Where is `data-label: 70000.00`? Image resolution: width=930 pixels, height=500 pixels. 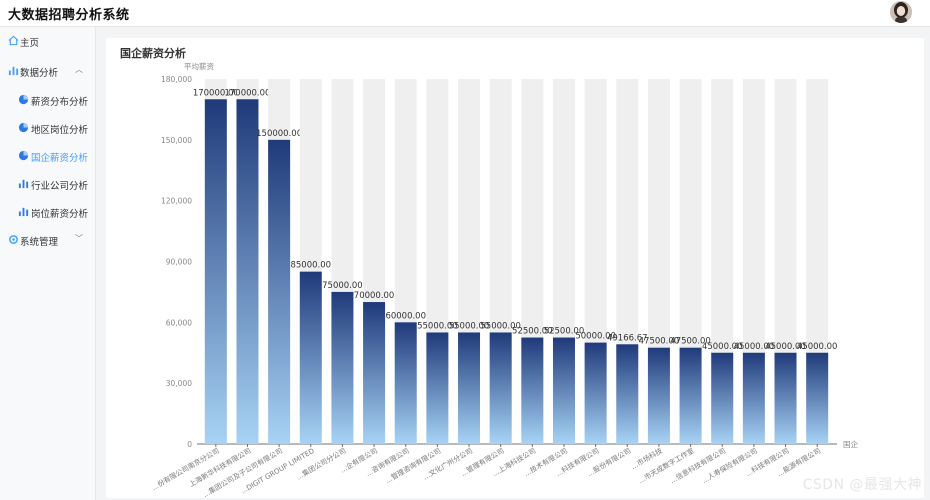
data-label: 70000.00 is located at coordinates (374, 296).